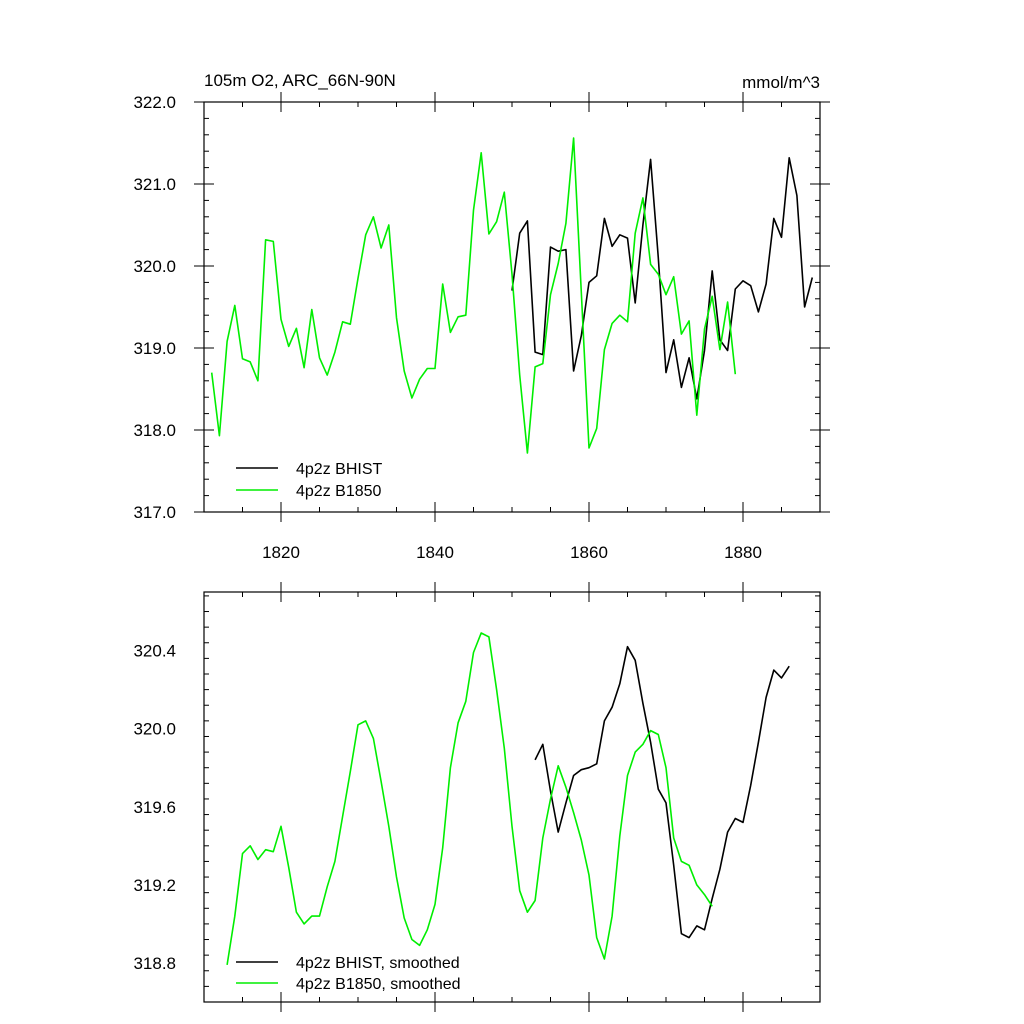  What do you see at coordinates (339, 491) in the screenshot?
I see `top-legend-label: 4p2z B1850` at bounding box center [339, 491].